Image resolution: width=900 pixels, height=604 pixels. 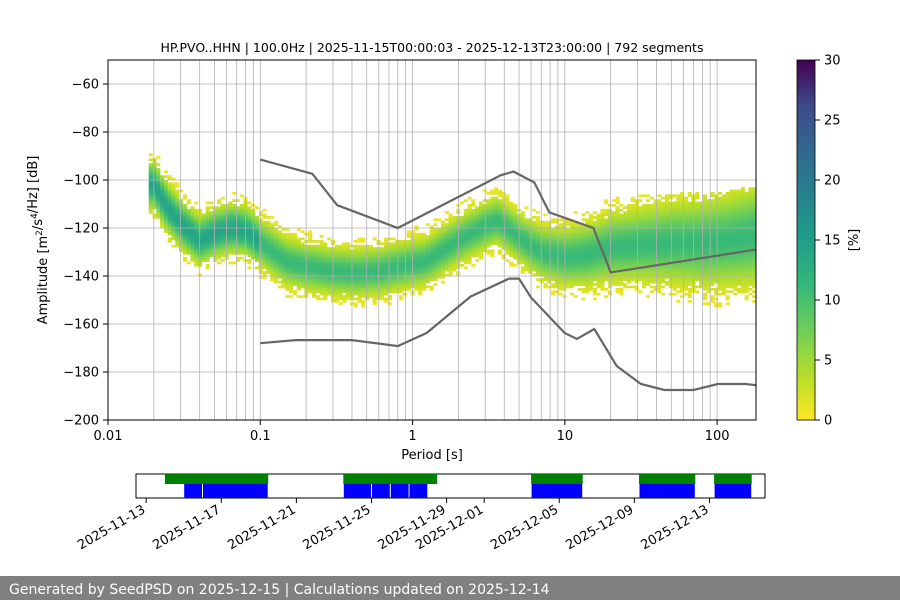 I want to click on x-tick-label: 10, so click(x=565, y=436).